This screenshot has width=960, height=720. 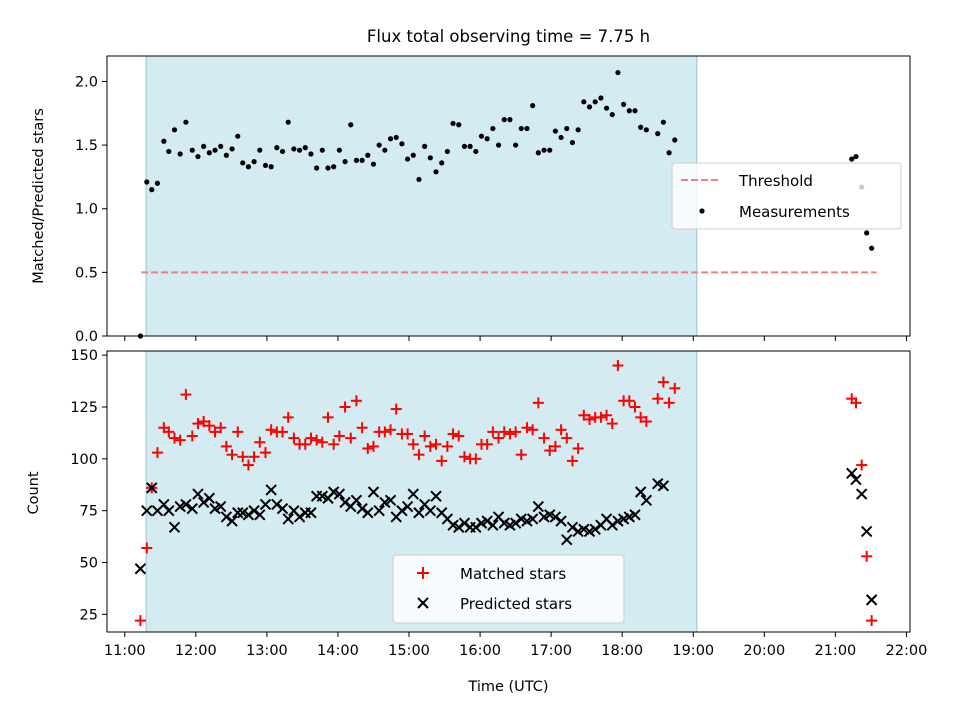 I want to click on legend-measurements-label: Measurements, so click(x=794, y=212).